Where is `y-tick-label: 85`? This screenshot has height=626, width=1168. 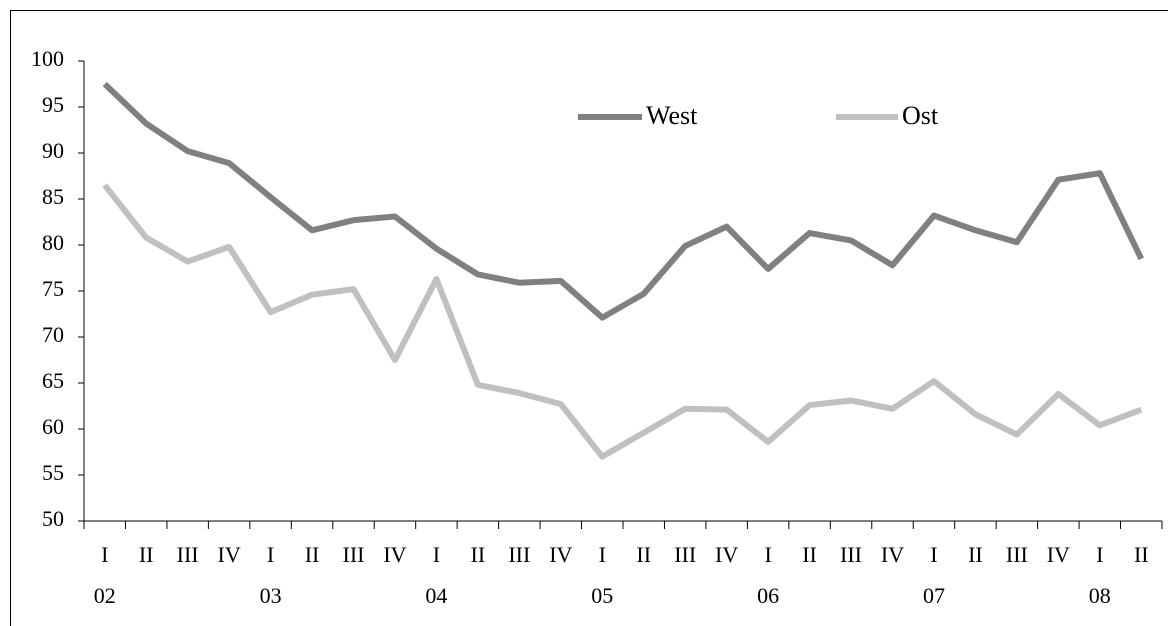 y-tick-label: 85 is located at coordinates (53, 196).